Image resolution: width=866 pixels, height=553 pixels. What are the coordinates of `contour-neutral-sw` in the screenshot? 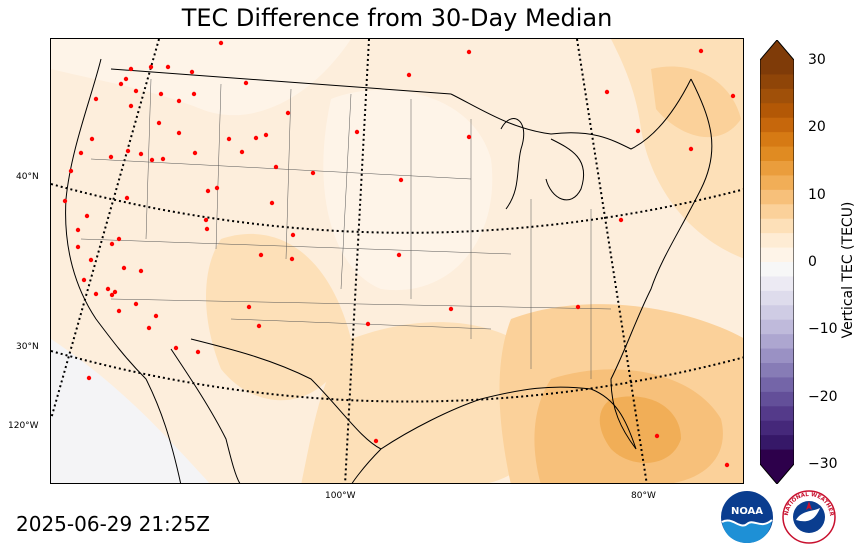 It's located at (130, 411).